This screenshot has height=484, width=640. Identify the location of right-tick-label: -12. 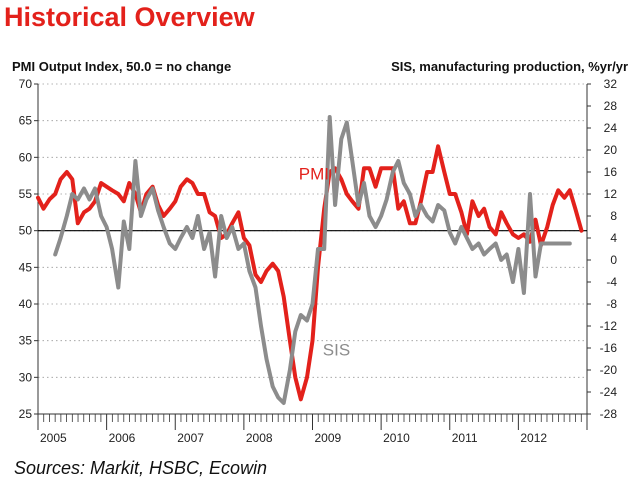
(609, 326).